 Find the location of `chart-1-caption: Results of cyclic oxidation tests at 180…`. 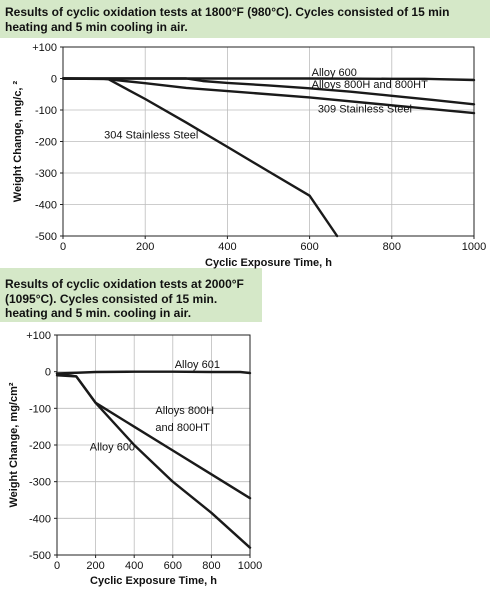

chart-1-caption: Results of cyclic oxidation tests at 180… is located at coordinates (227, 19).